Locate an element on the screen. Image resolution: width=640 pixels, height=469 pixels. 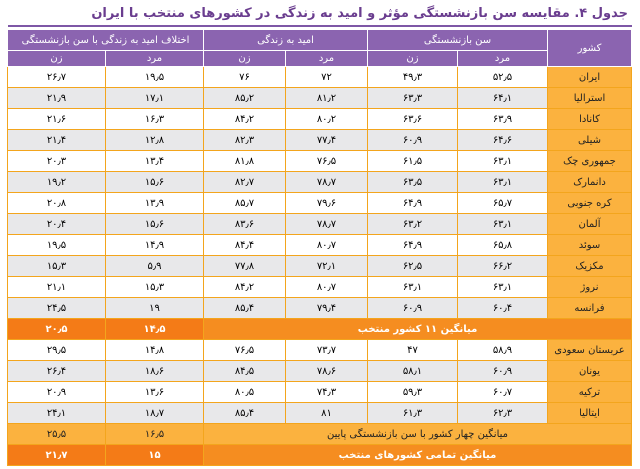
country-cell: ایران is located at coordinates (589, 77).